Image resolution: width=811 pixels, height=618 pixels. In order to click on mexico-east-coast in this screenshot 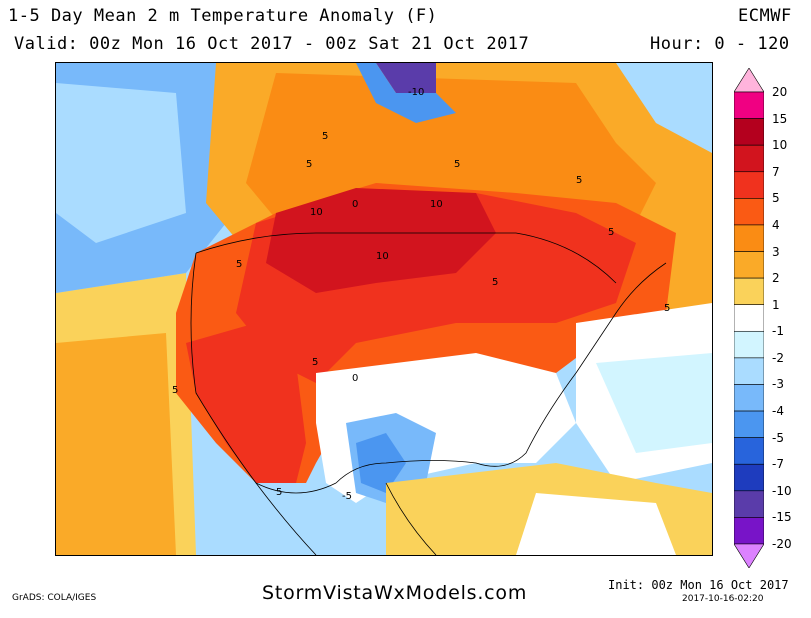, I will do `click(411, 518)`.